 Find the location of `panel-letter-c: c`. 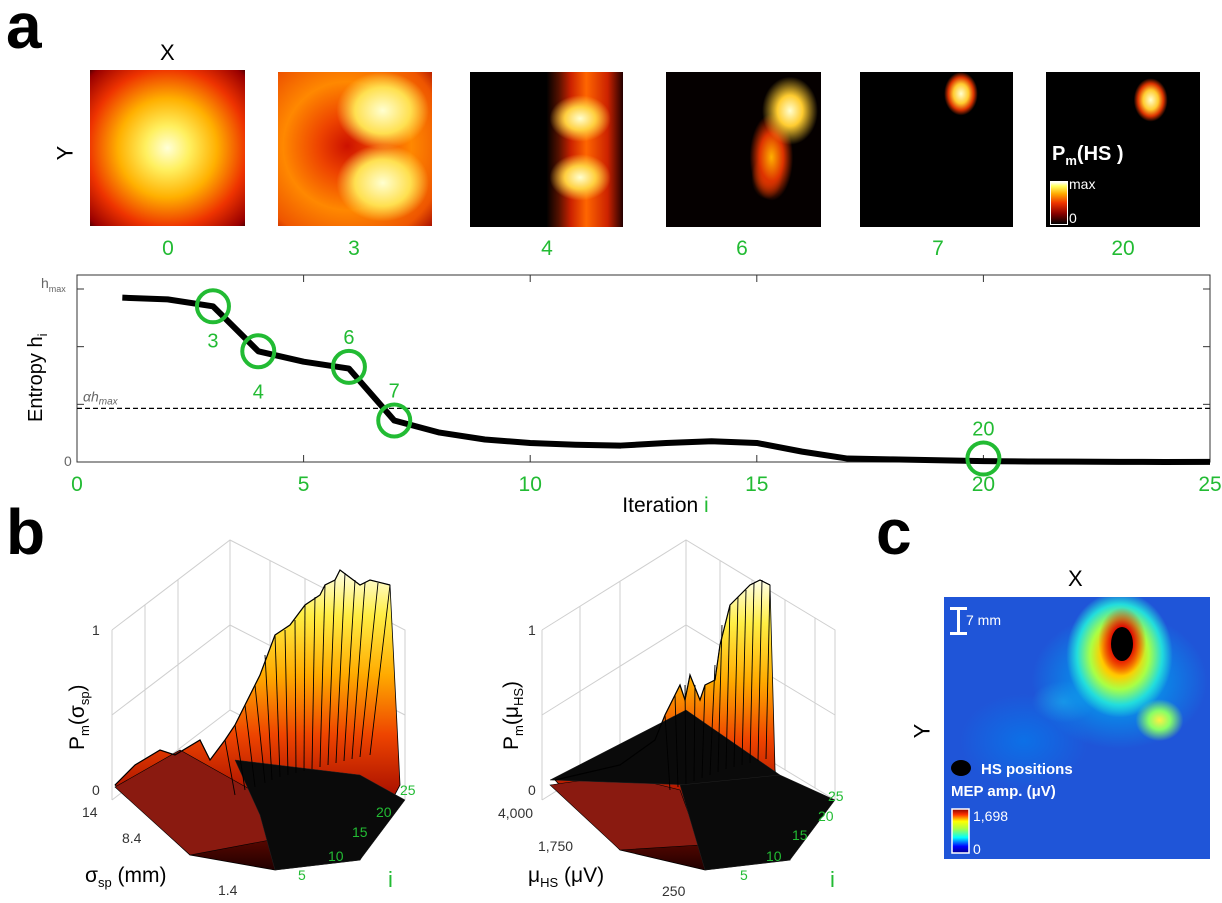

panel-letter-c: c is located at coordinates (894, 532).